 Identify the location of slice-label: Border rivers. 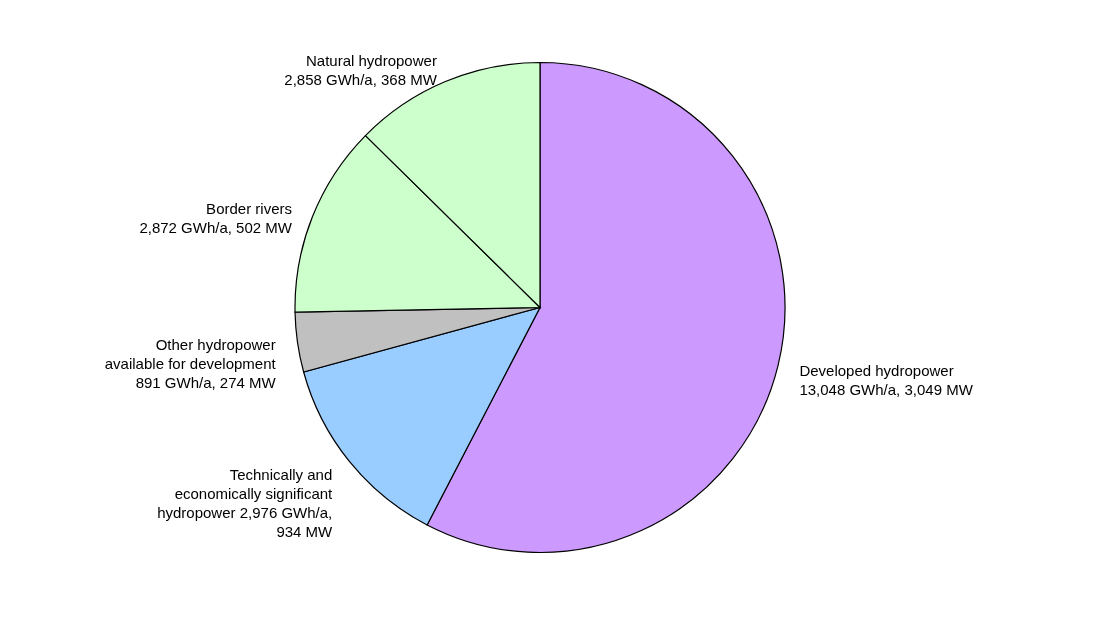
(249, 208).